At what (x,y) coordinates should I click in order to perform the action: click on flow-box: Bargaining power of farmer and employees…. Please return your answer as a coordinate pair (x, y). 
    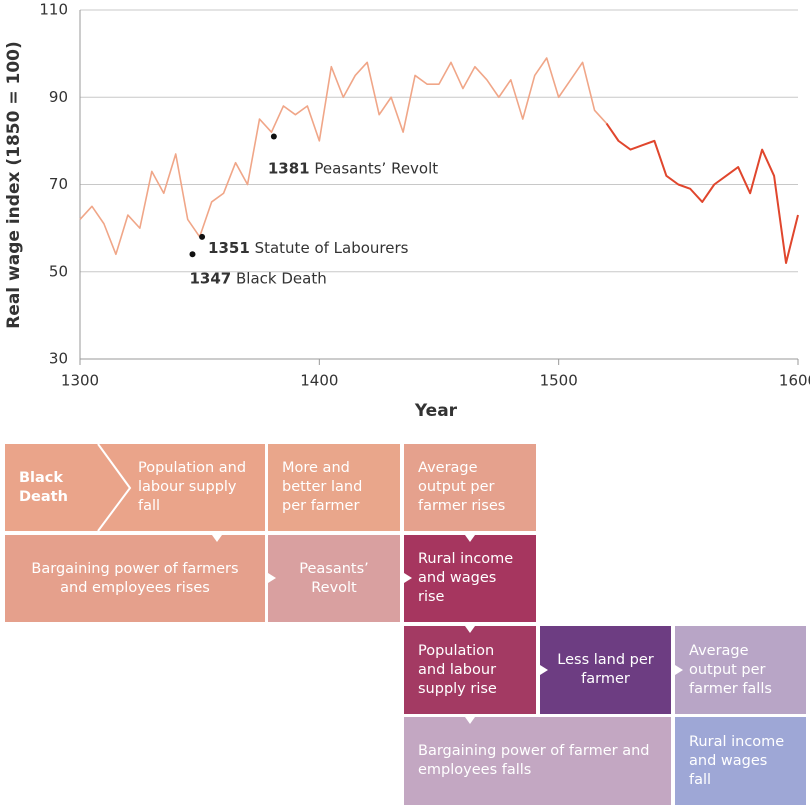
    Looking at the image, I should click on (537, 761).